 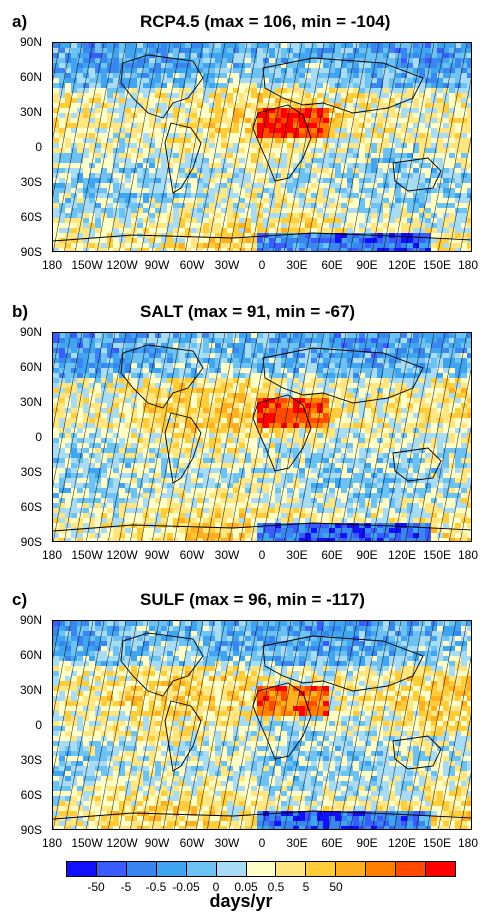 What do you see at coordinates (252, 600) in the screenshot?
I see `panel-title: SULF (max = 96, min = -117)` at bounding box center [252, 600].